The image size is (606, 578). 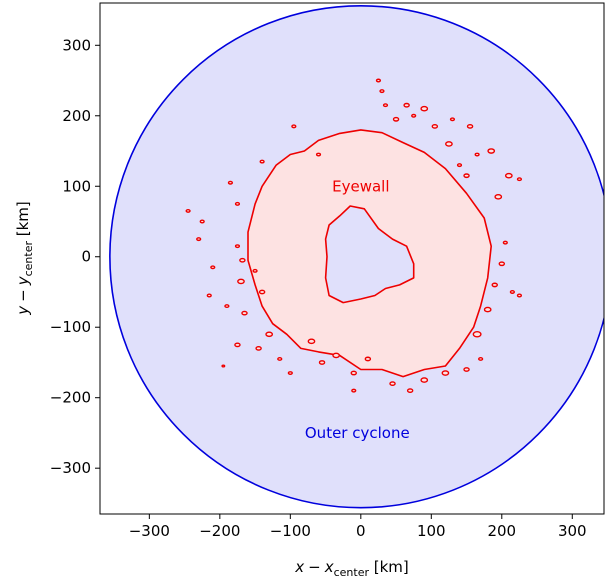 What do you see at coordinates (75, 256) in the screenshot?
I see `y-axis-ticks: −300 −200 −100 0 100 200 300` at bounding box center [75, 256].